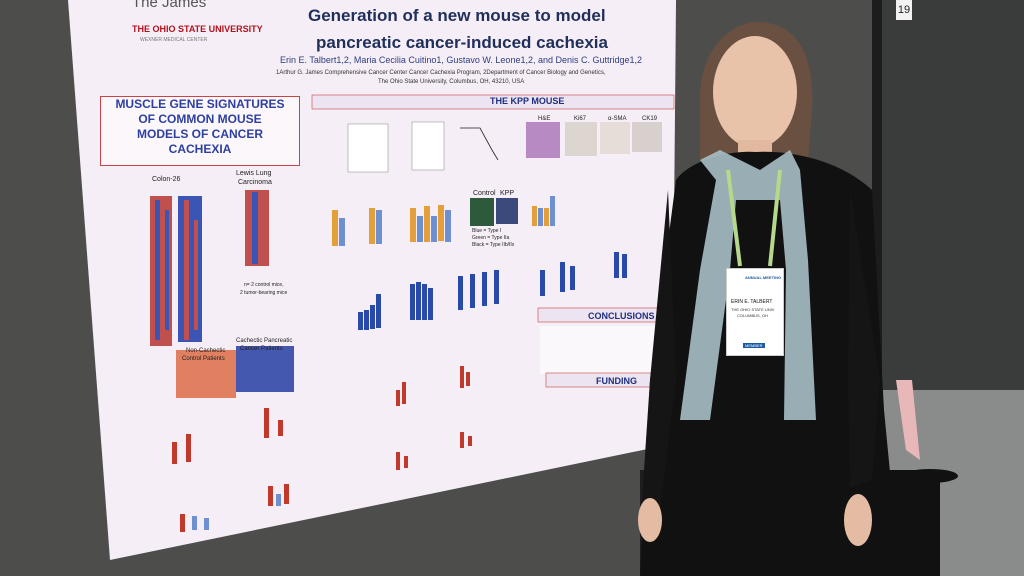 The image size is (1024, 576). I want to click on badge-meeting: ANNUAL MEETING, so click(763, 277).